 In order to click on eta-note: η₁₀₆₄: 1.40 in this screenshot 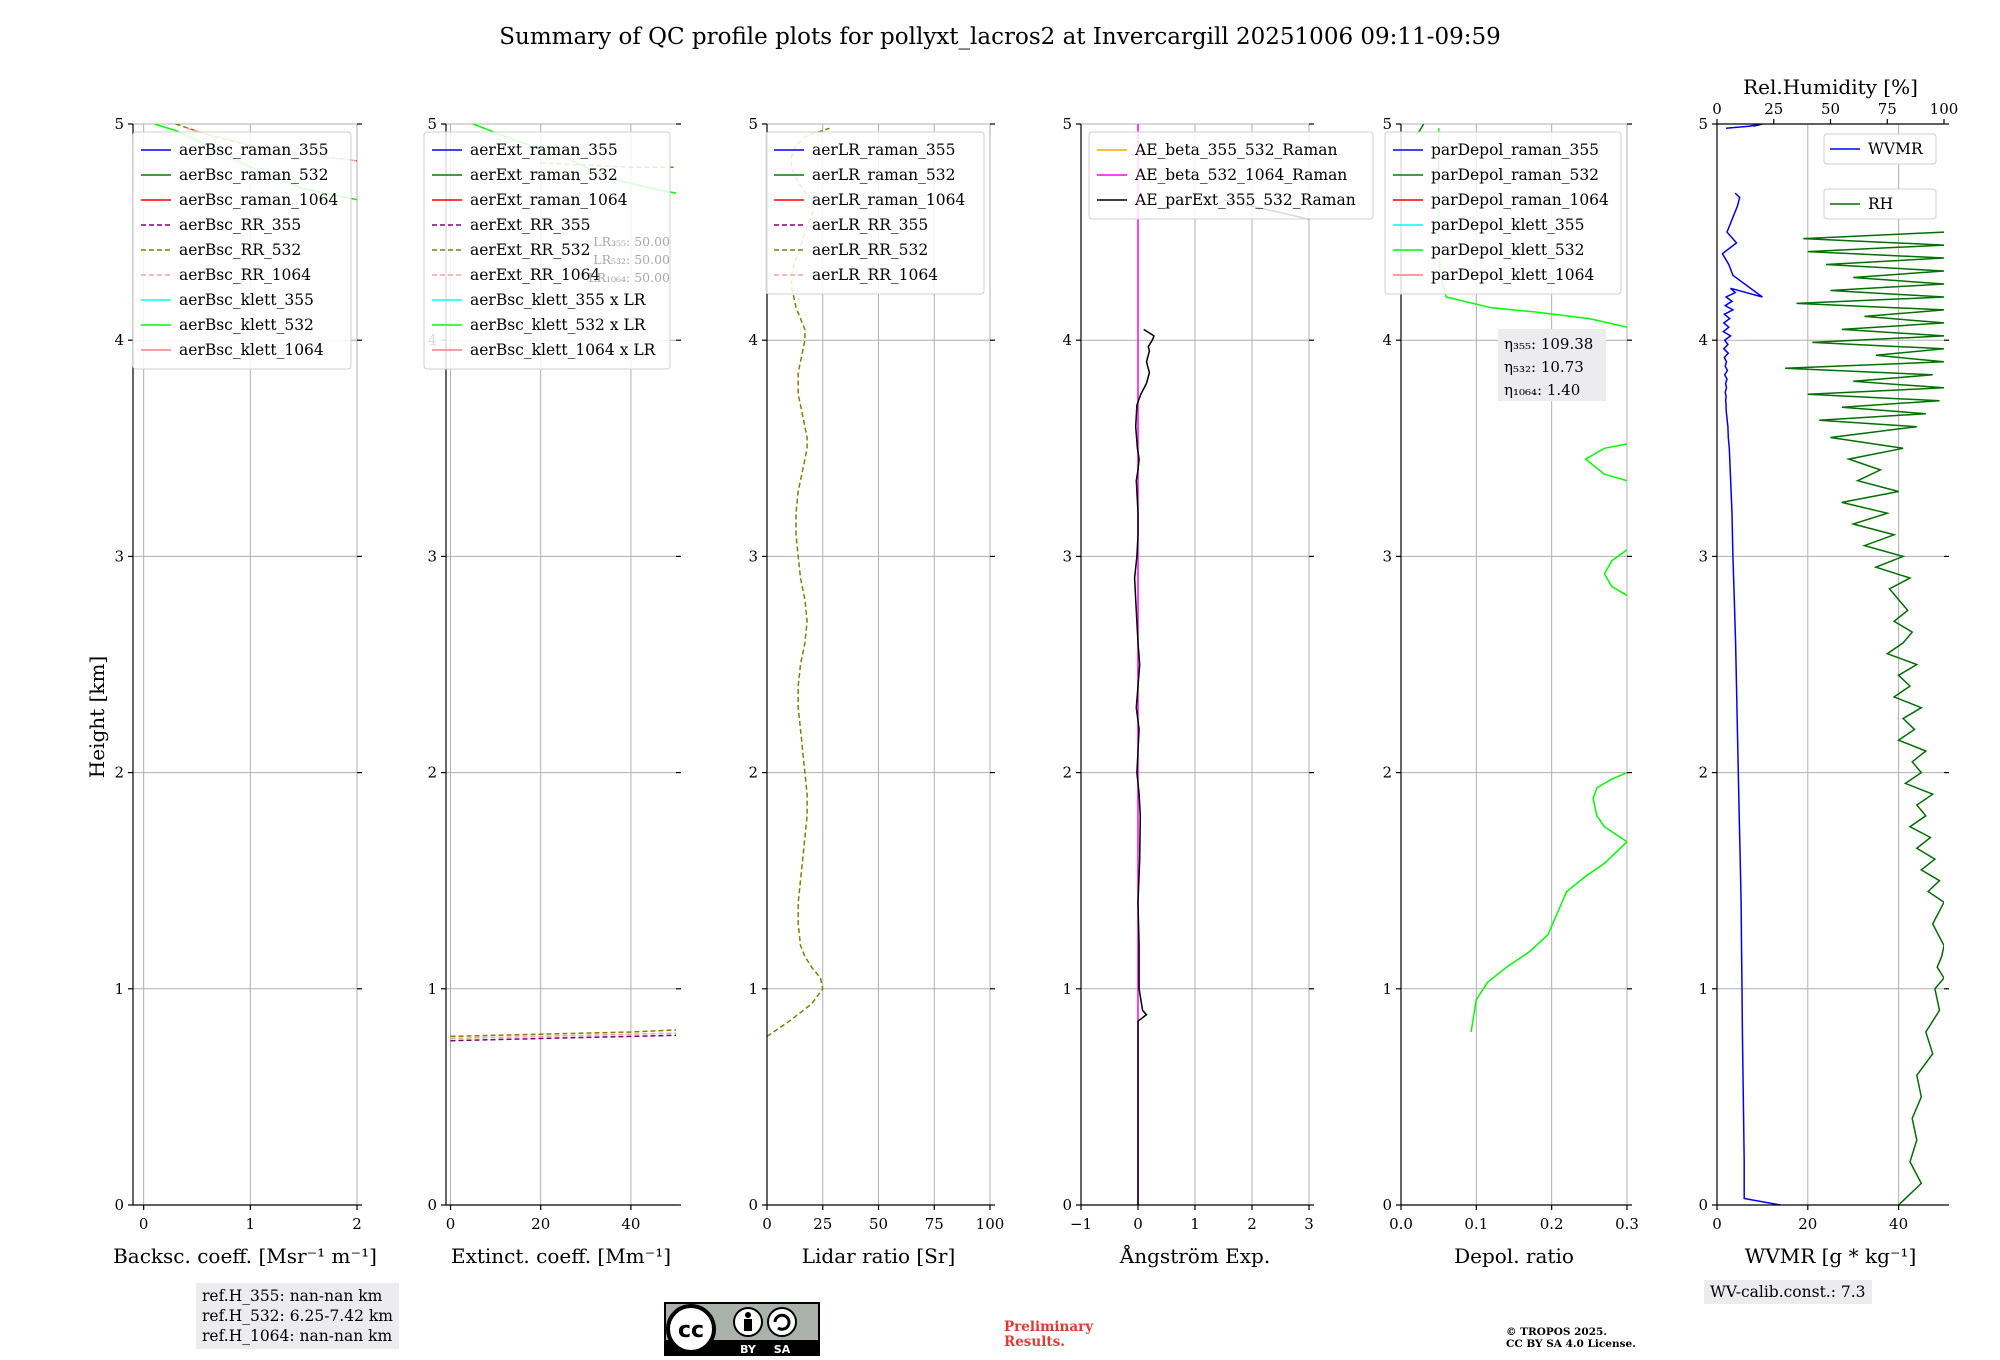, I will do `click(1542, 390)`.